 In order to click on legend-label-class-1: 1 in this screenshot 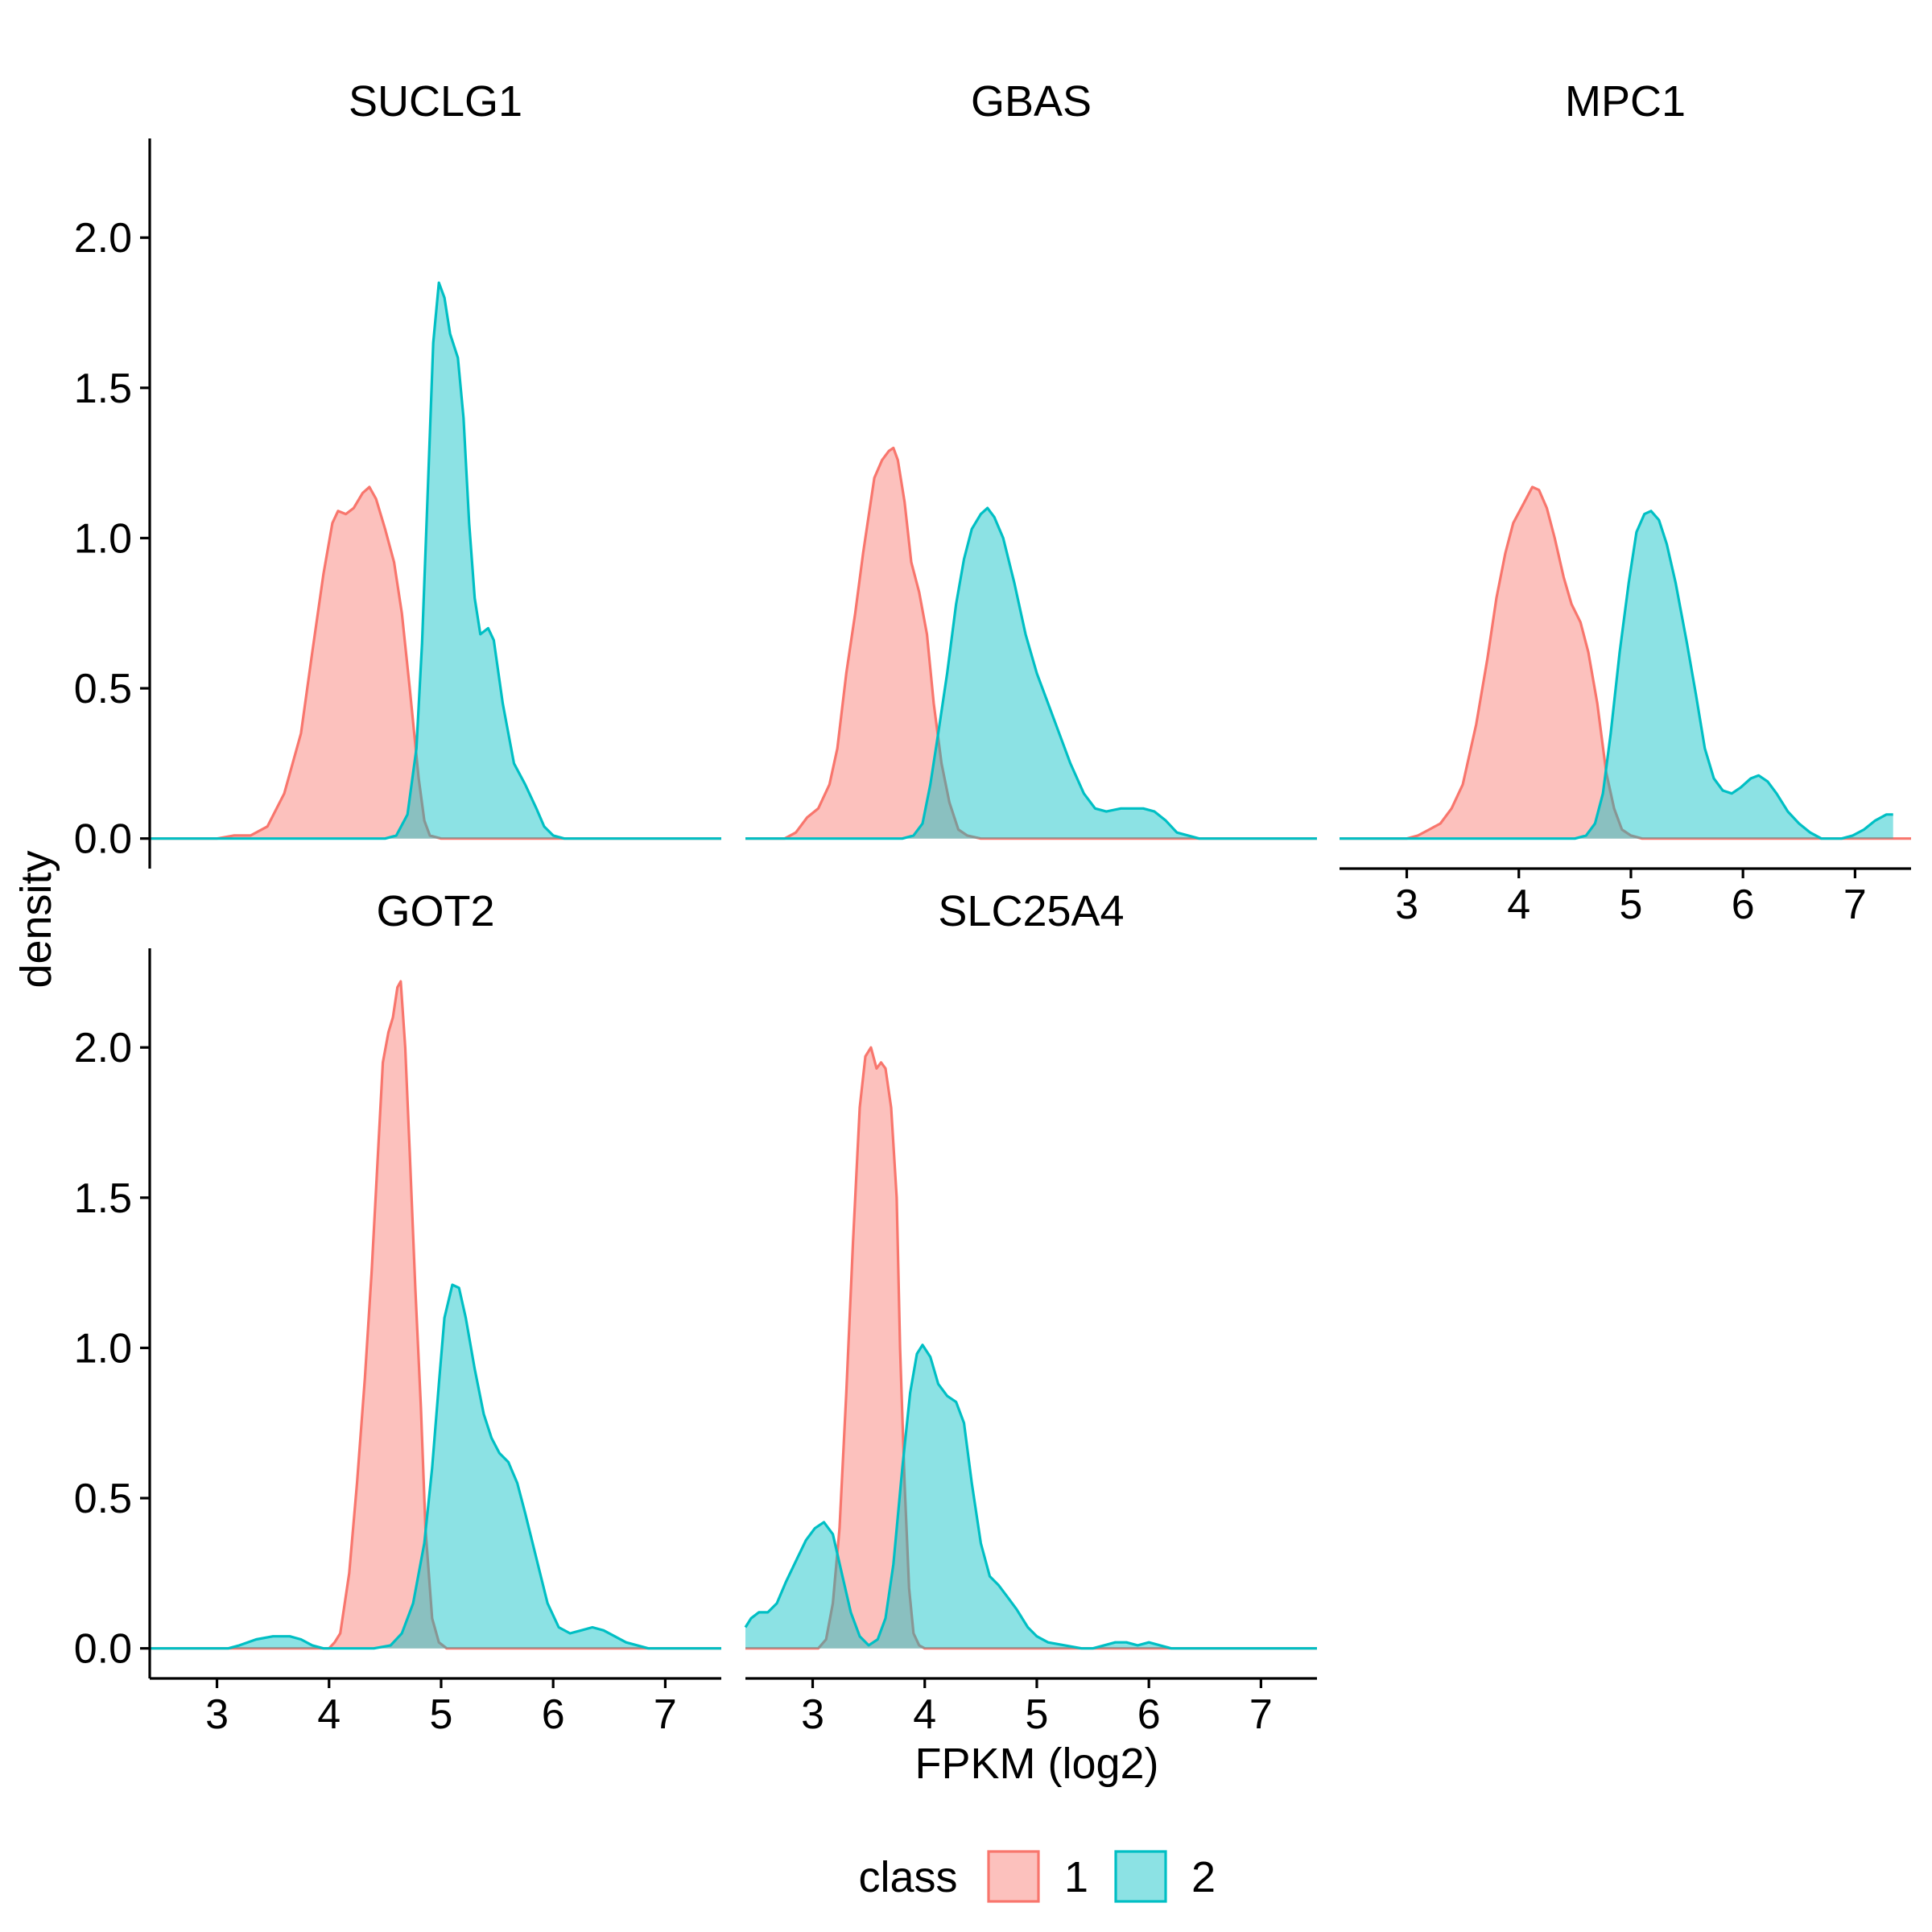, I will do `click(1076, 1877)`.